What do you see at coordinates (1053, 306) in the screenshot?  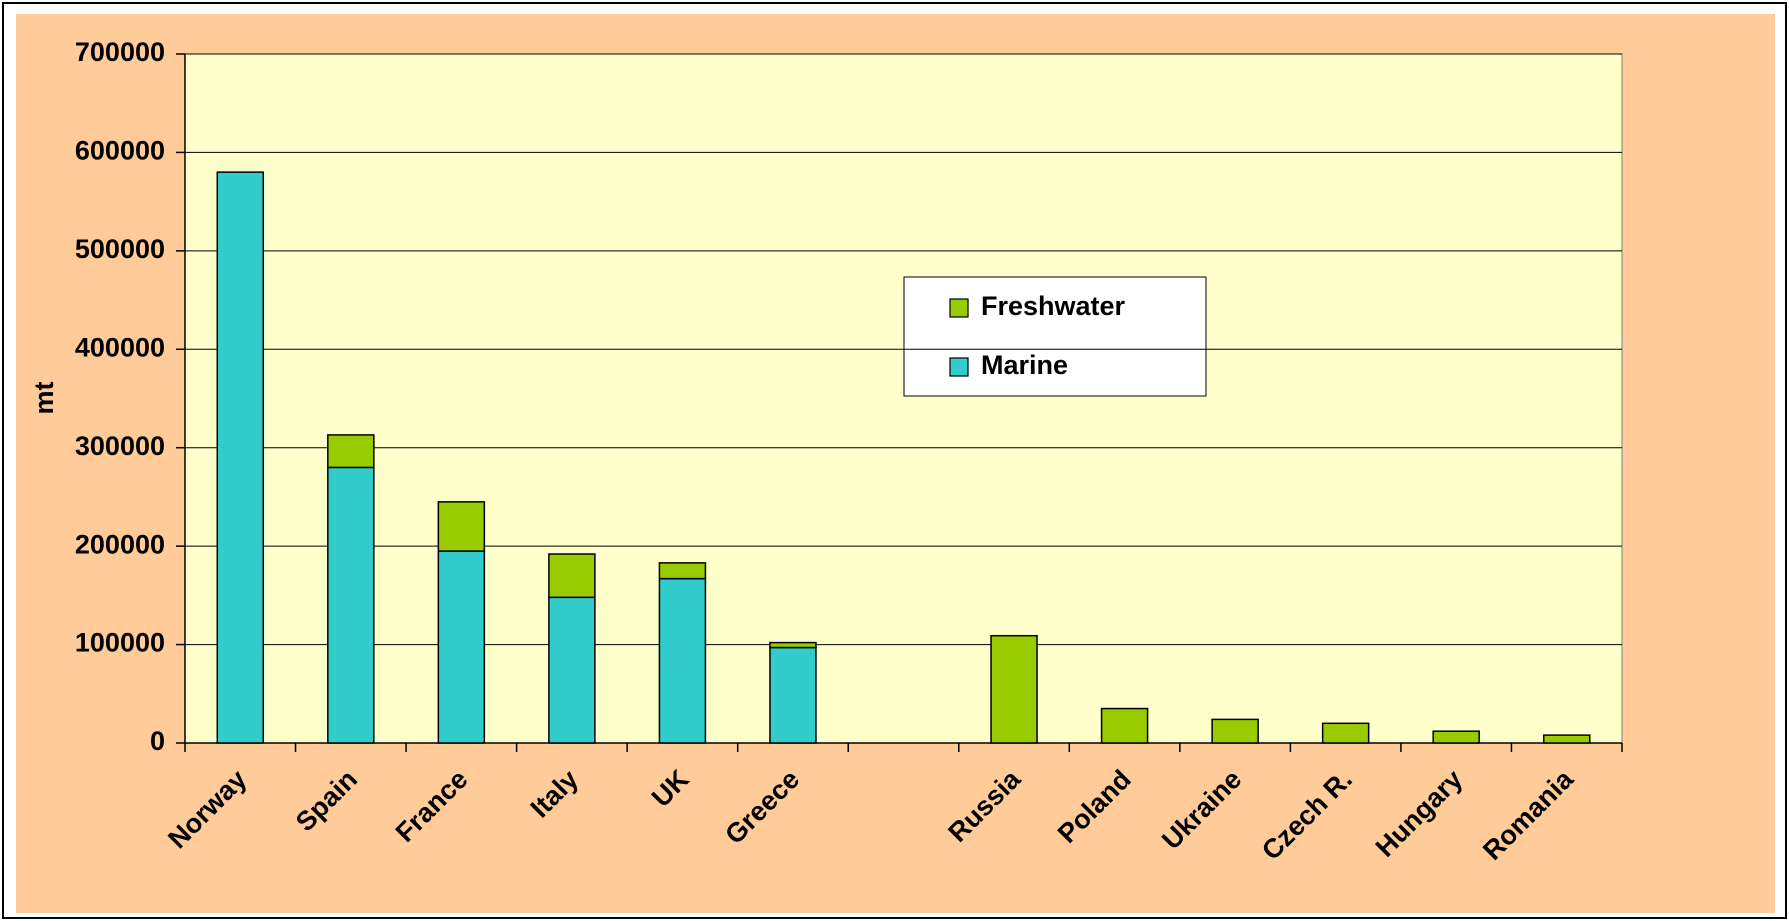 I see `legend-label: Freshwater` at bounding box center [1053, 306].